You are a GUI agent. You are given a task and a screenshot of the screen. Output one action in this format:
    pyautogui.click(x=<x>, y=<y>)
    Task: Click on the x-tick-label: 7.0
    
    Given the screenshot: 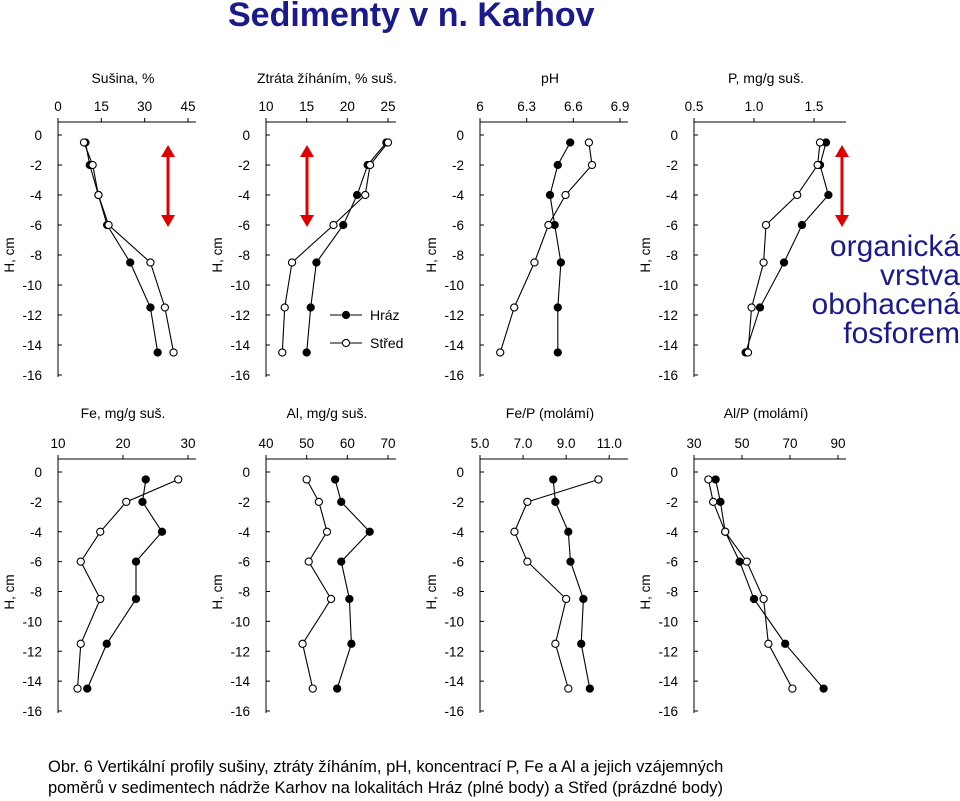 What is the action you would take?
    pyautogui.click(x=523, y=443)
    